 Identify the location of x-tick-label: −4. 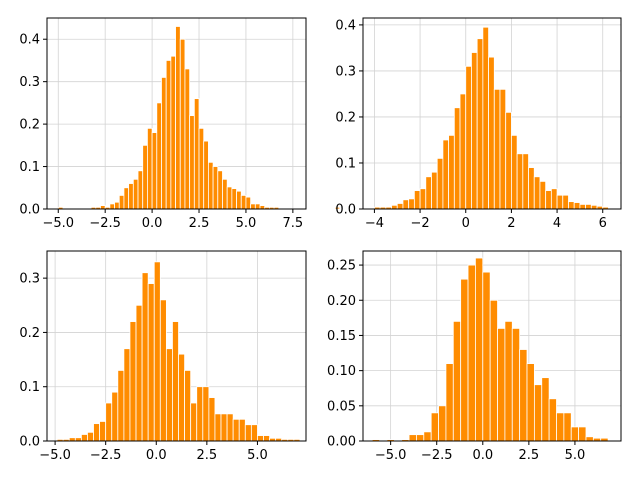
(374, 223).